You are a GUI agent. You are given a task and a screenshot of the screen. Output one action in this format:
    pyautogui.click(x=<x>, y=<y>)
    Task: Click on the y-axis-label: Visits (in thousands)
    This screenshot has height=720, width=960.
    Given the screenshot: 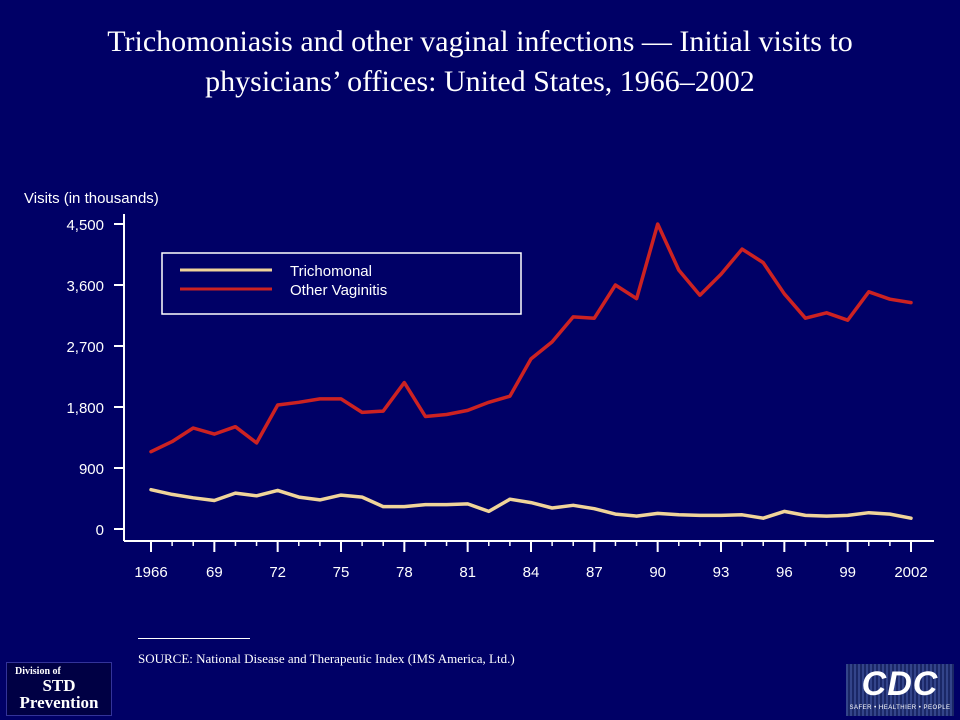 What is the action you would take?
    pyautogui.click(x=91, y=198)
    